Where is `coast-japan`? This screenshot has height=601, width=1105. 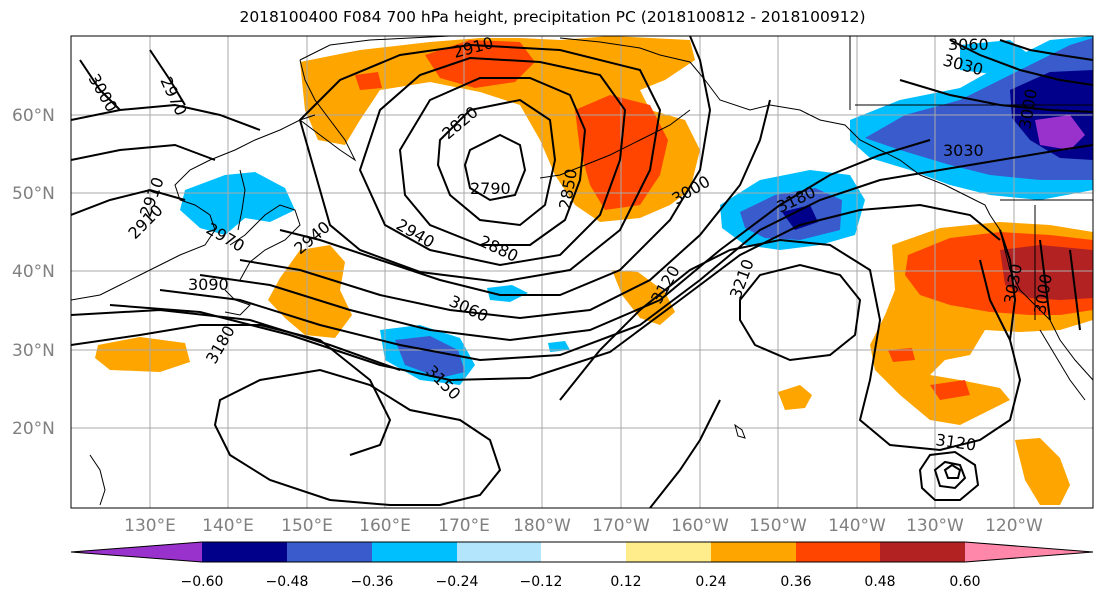 coast-japan is located at coordinates (265, 242).